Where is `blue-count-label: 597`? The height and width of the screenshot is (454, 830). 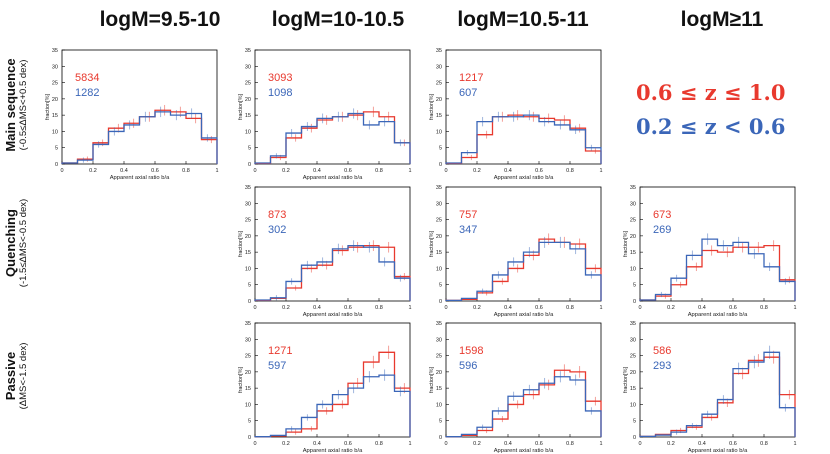
blue-count-label: 597 is located at coordinates (277, 366).